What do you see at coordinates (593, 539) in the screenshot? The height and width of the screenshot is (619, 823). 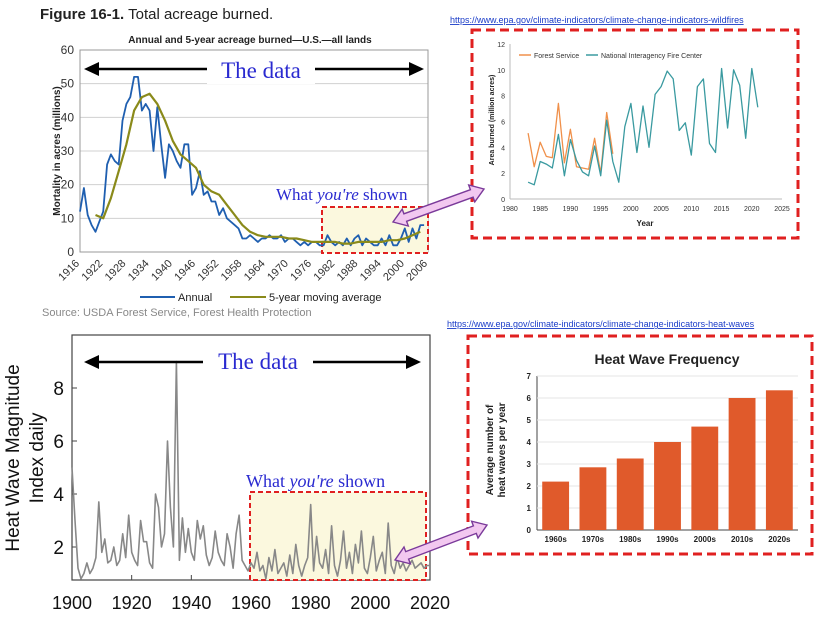 I see `x-tick-label: 1970s` at bounding box center [593, 539].